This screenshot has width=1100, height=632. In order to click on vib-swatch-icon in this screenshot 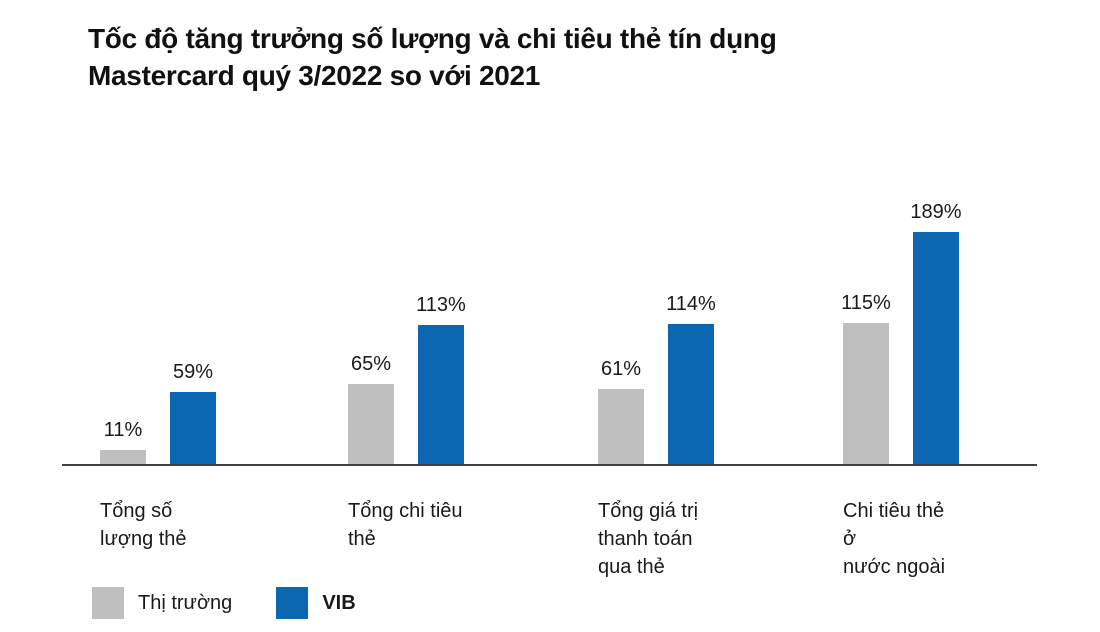, I will do `click(292, 603)`.